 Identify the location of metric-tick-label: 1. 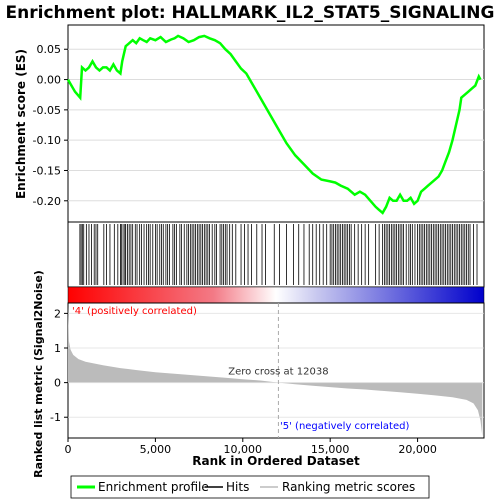
(57, 348).